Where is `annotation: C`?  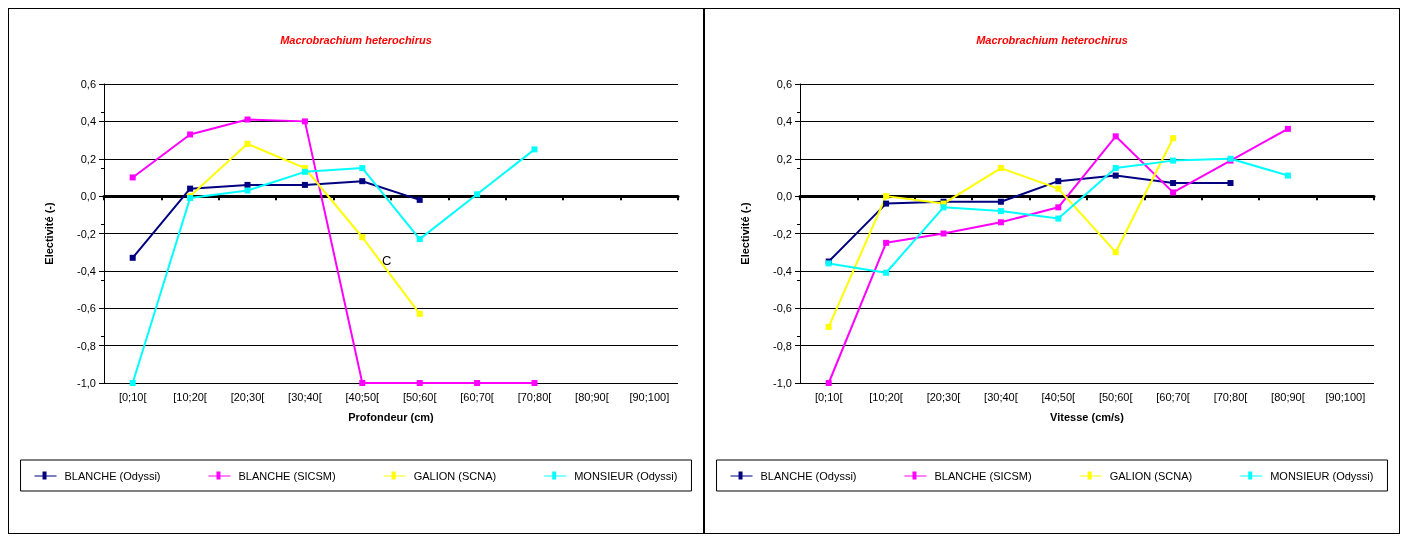
annotation: C is located at coordinates (387, 260).